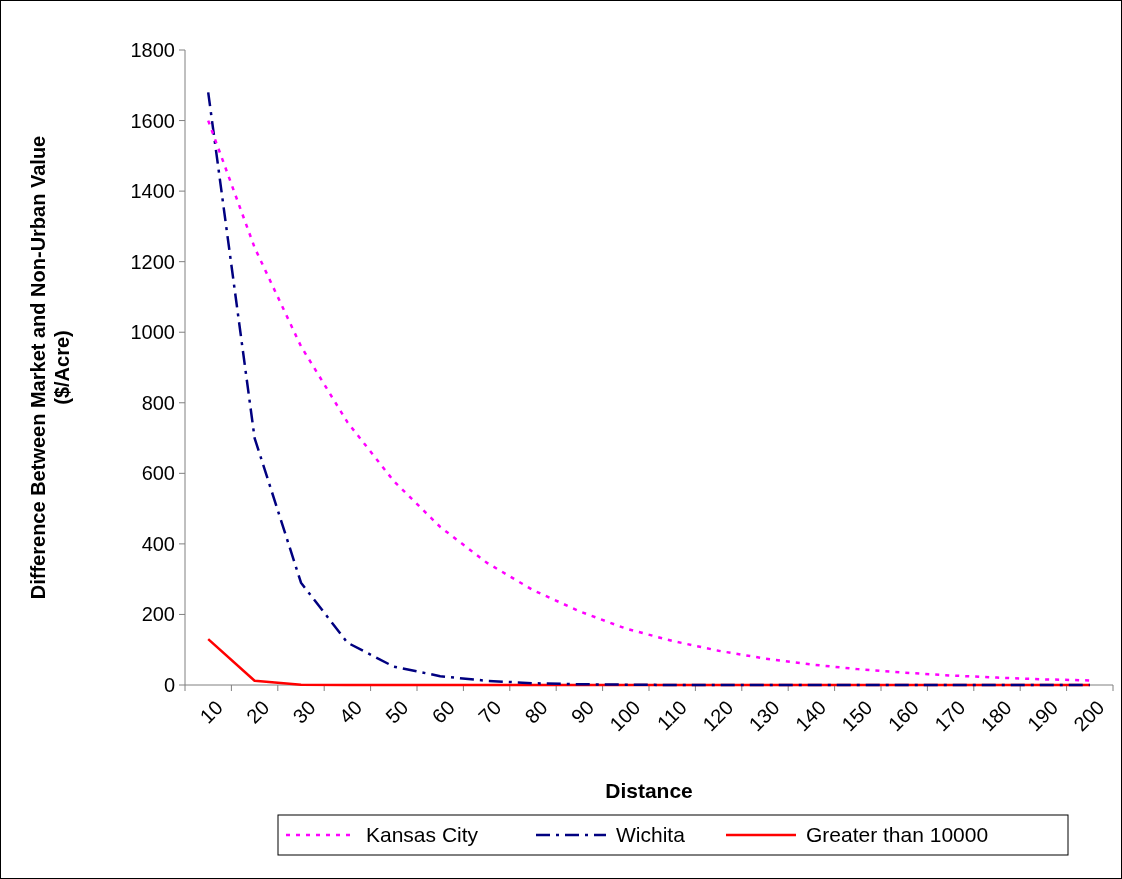  What do you see at coordinates (422, 835) in the screenshot?
I see `legend-label: Kansas City` at bounding box center [422, 835].